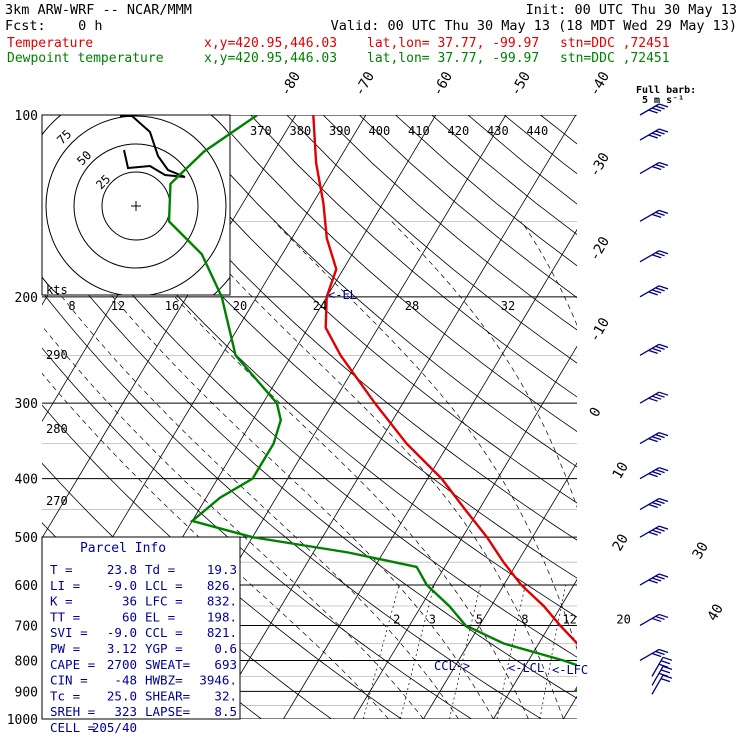 Image resolution: width=740 pixels, height=740 pixels. What do you see at coordinates (69, 680) in the screenshot?
I see `parcel-info-label: CIN =` at bounding box center [69, 680].